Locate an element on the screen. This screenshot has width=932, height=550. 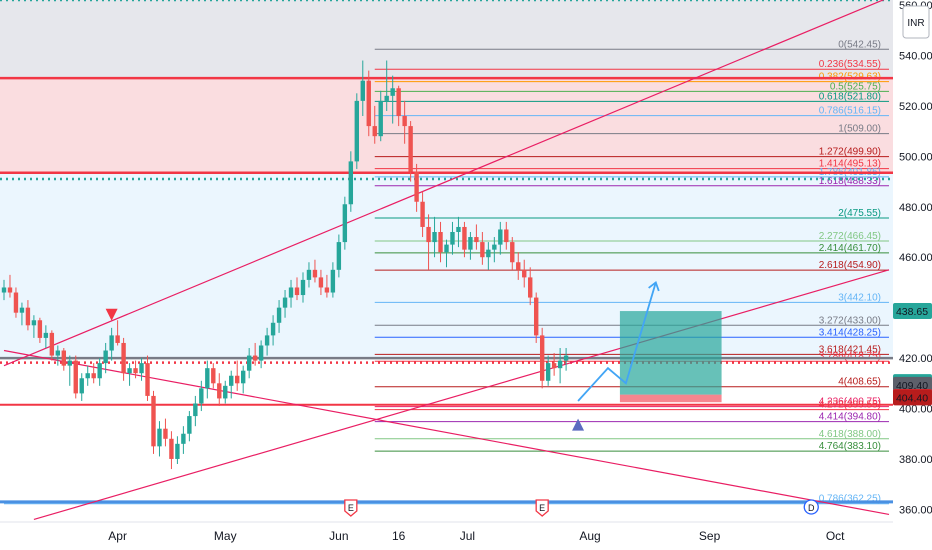
fib-level-label-11: 2(475.55) is located at coordinates (859, 213).